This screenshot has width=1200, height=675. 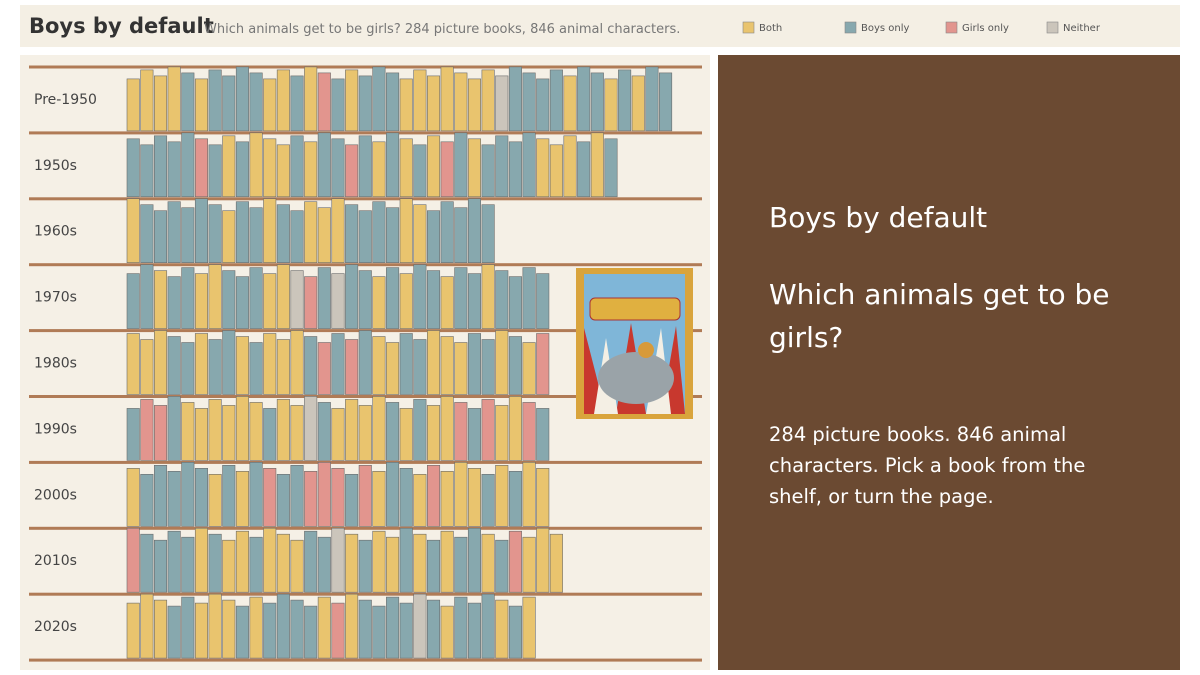 What do you see at coordinates (985, 28) in the screenshot?
I see `legend-label: Girls only` at bounding box center [985, 28].